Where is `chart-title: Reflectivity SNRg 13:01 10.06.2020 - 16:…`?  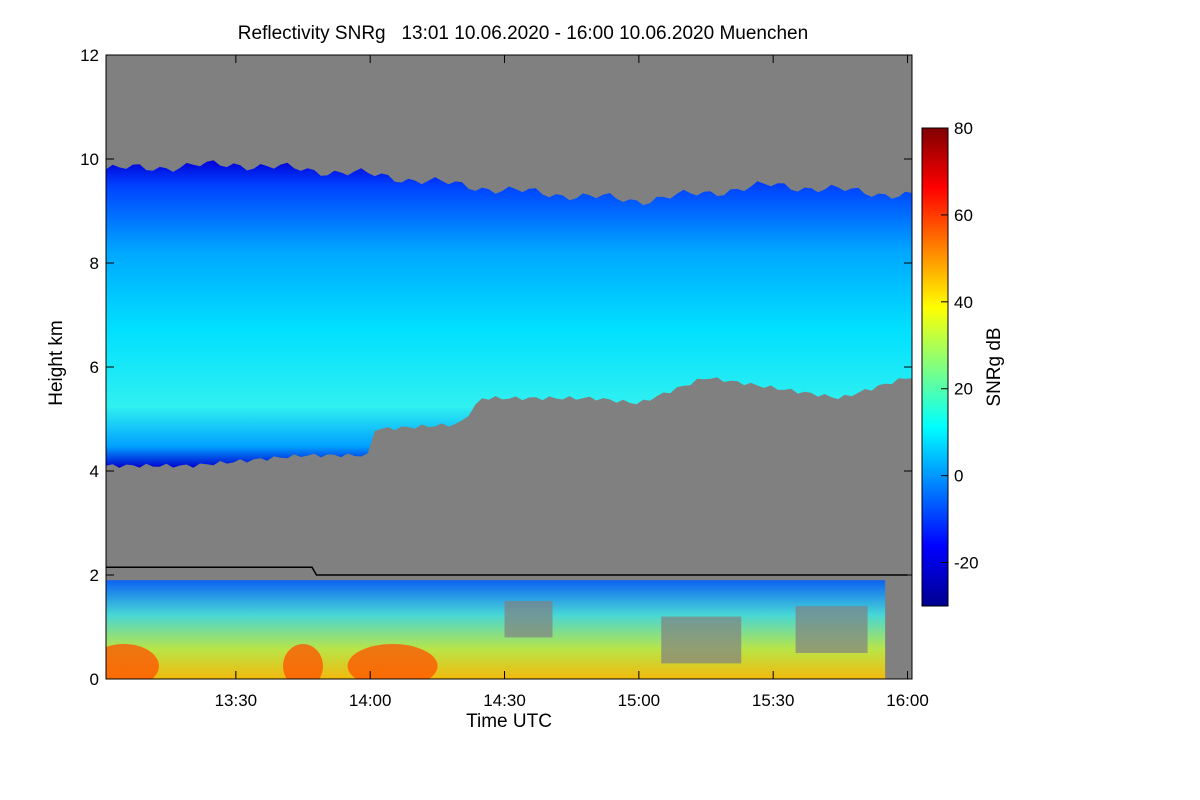 chart-title: Reflectivity SNRg 13:01 10.06.2020 - 16:… is located at coordinates (523, 33).